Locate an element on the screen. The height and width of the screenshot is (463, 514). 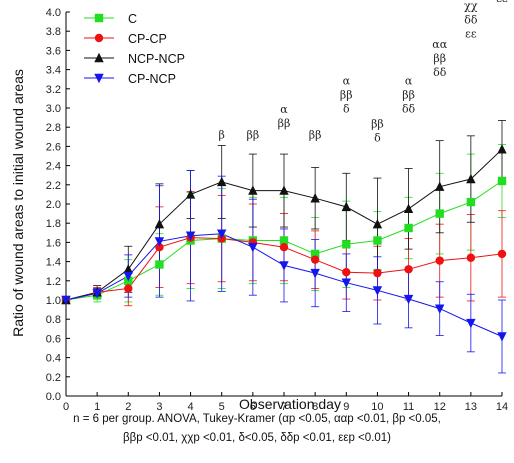
x-tick-label: 3 is located at coordinates (159, 407).